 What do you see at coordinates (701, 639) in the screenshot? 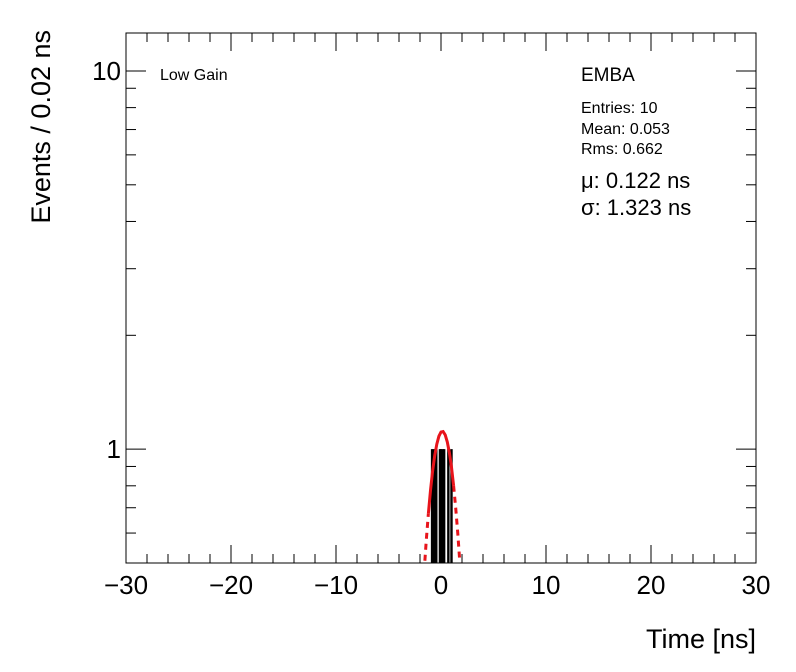
I see `x-axis-title: Time [ns]` at bounding box center [701, 639].